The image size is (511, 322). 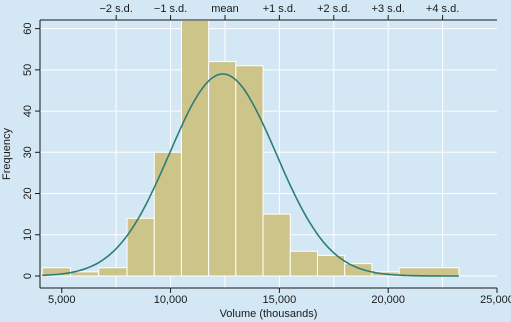 What do you see at coordinates (333, 9) in the screenshot?
I see `top-tick-label: +2 s.d.` at bounding box center [333, 9].